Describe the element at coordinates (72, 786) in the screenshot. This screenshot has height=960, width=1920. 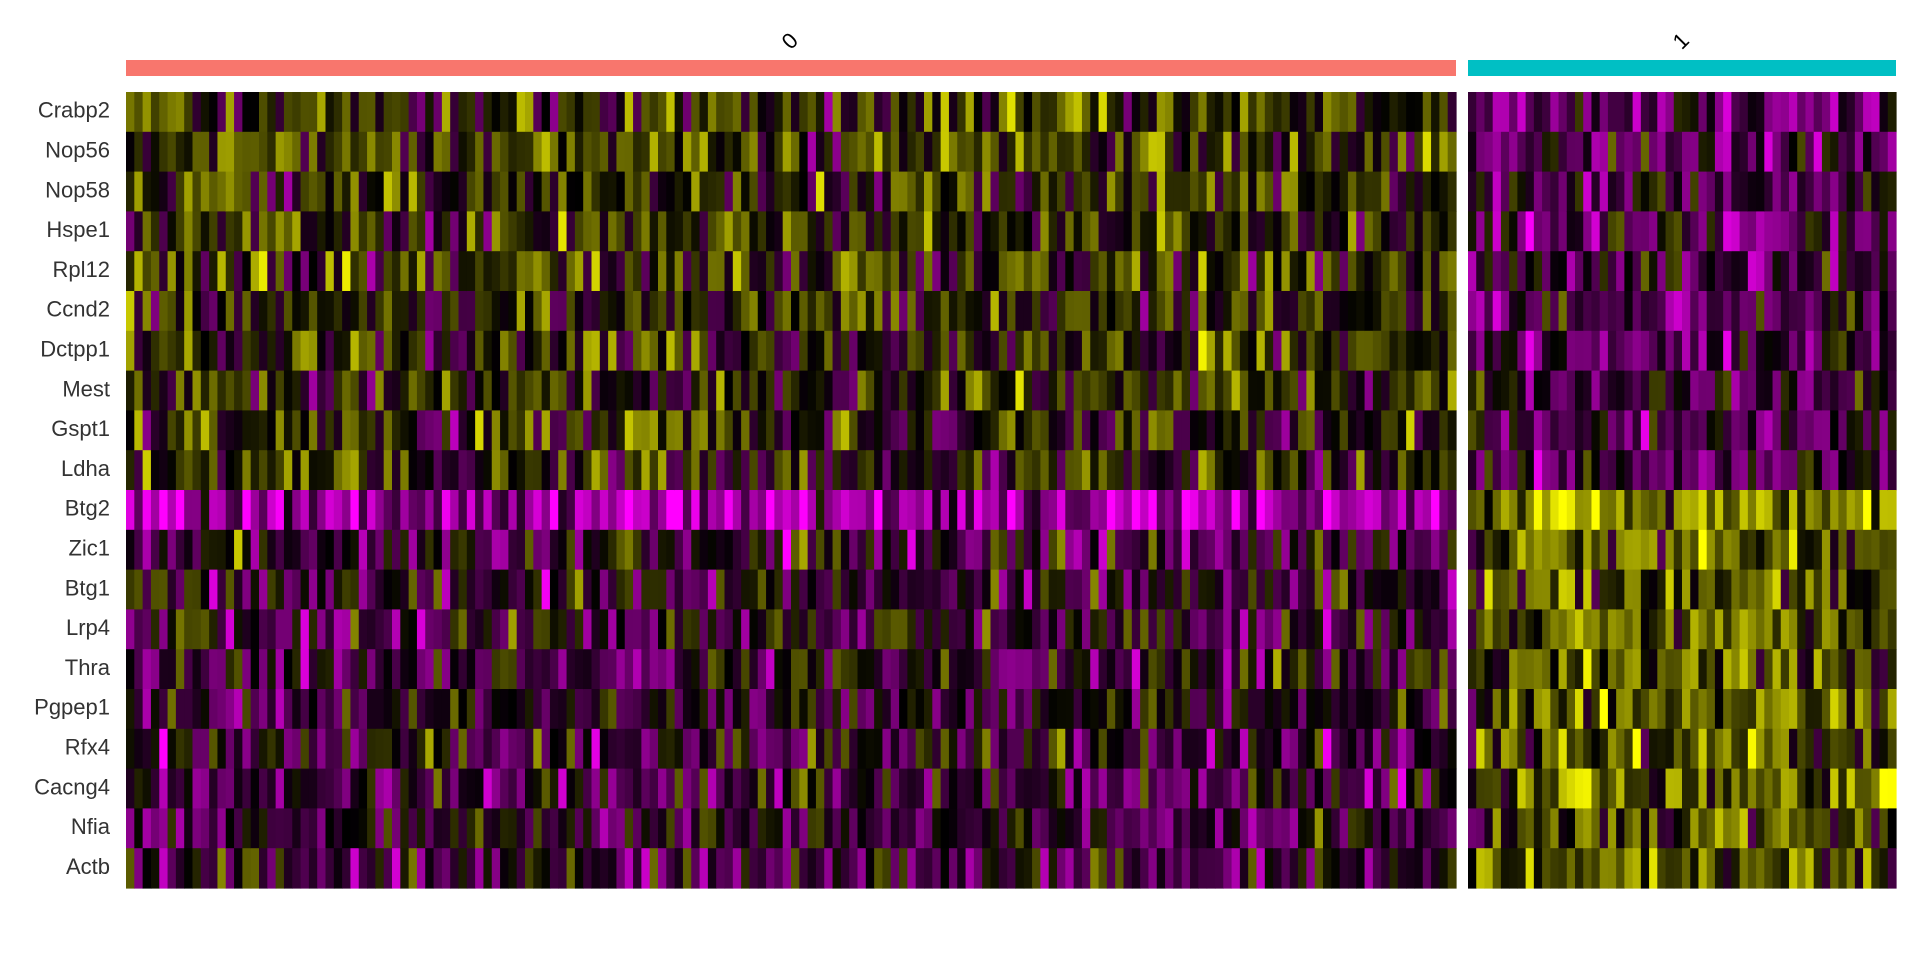
I see `gene-label: Cacng4` at that location.